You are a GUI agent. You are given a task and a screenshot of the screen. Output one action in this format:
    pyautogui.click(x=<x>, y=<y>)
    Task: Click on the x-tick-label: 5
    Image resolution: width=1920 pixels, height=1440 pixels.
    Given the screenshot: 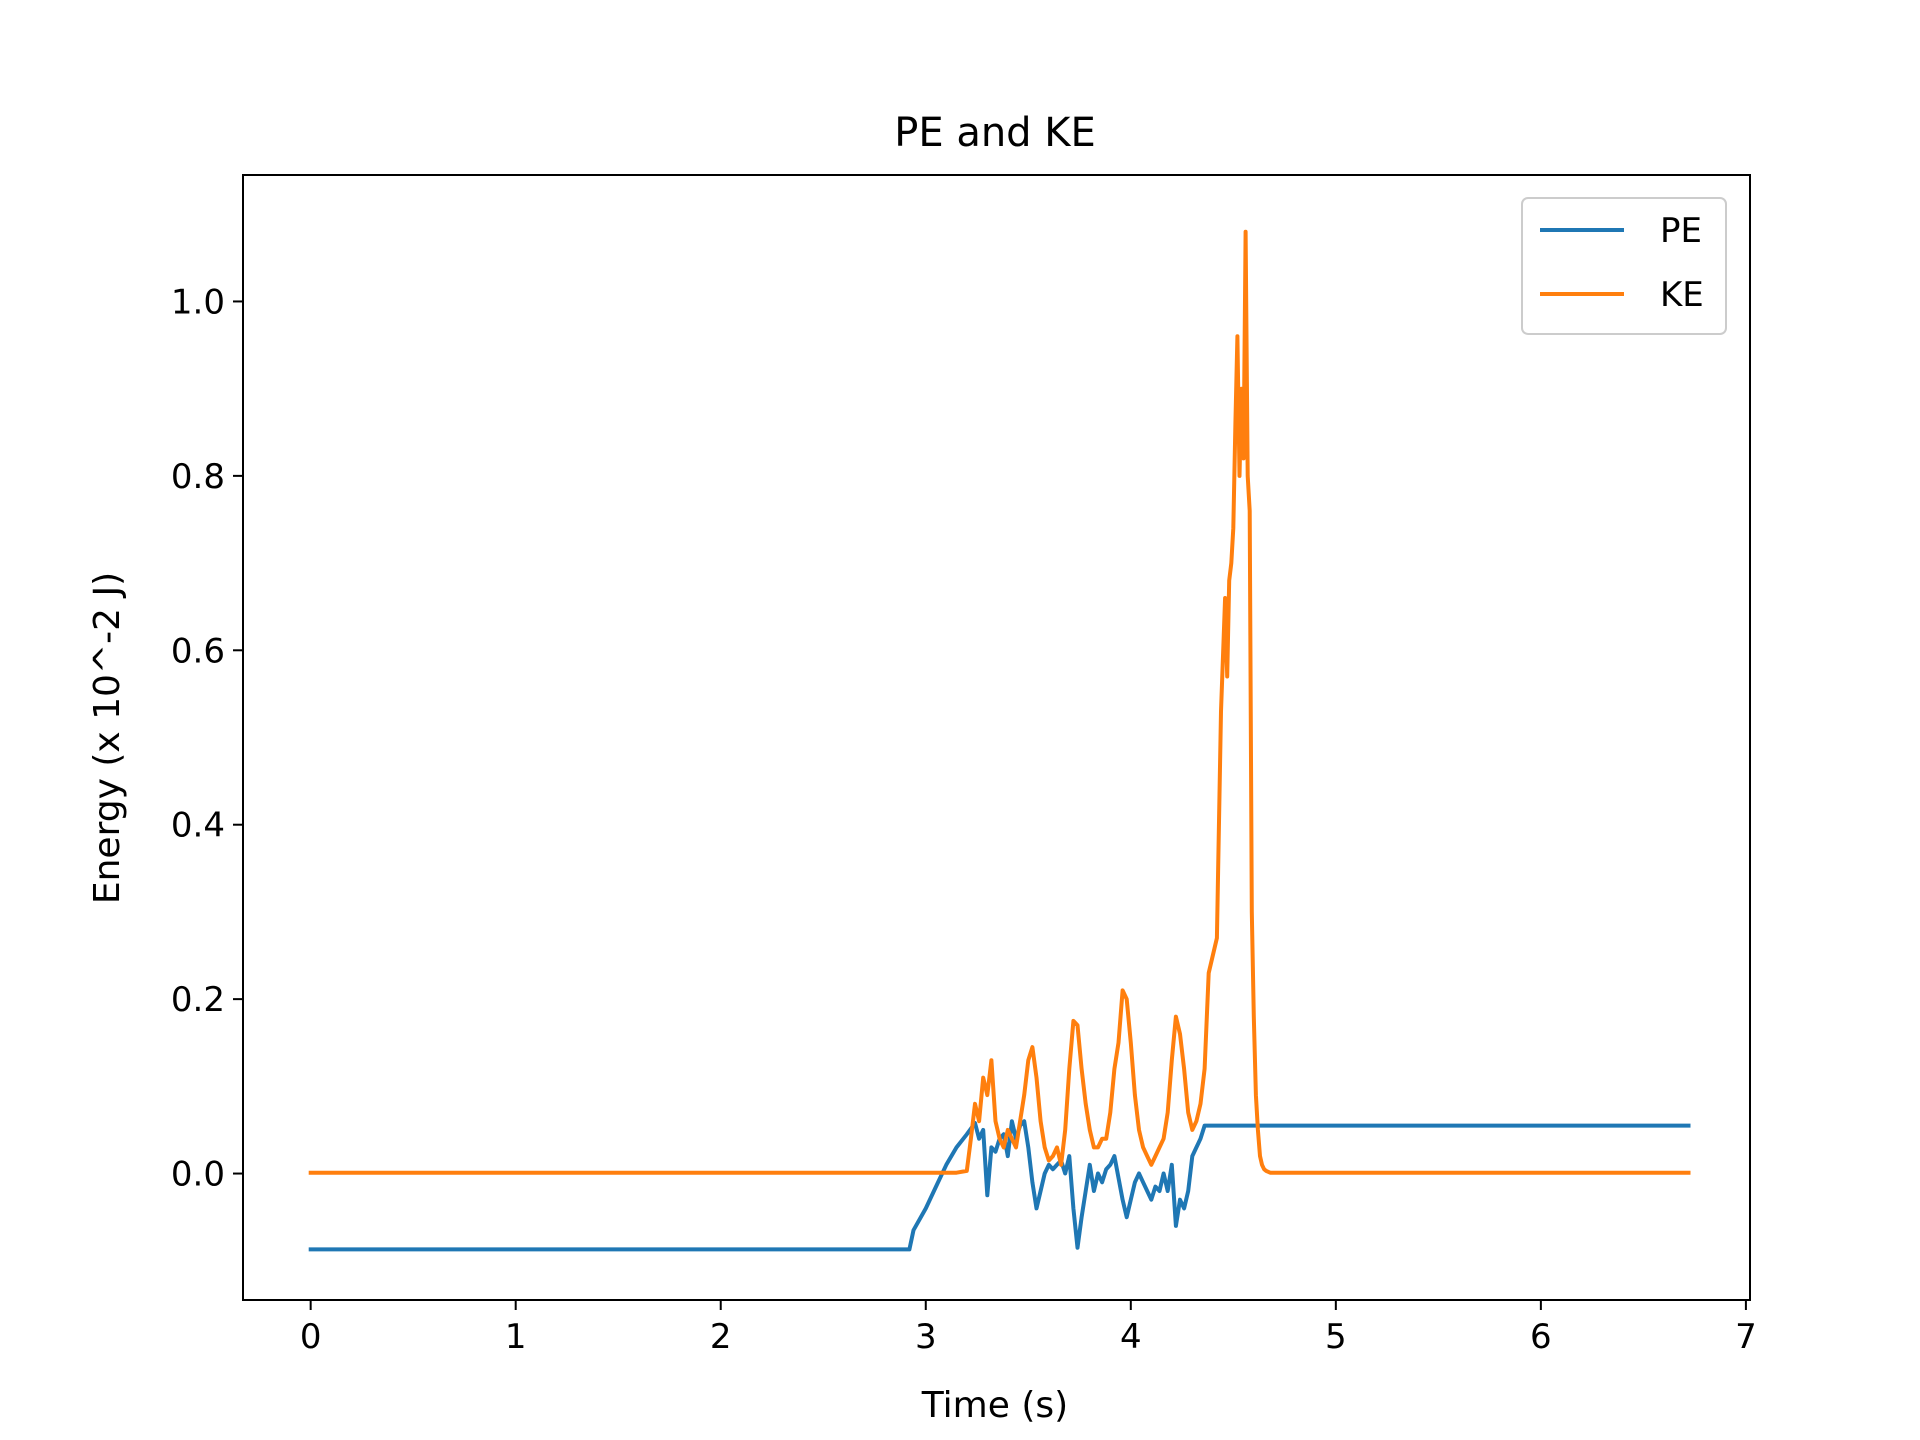 What is the action you would take?
    pyautogui.click(x=1336, y=1337)
    